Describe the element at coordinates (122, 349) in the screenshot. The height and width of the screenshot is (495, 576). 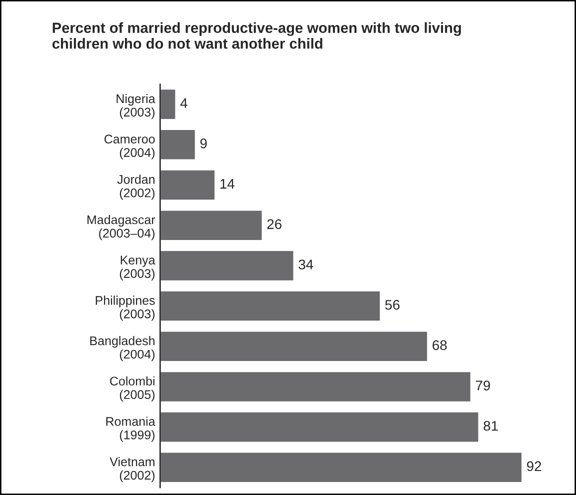
I see `y-tick-label: Bangladesh (2004)` at that location.